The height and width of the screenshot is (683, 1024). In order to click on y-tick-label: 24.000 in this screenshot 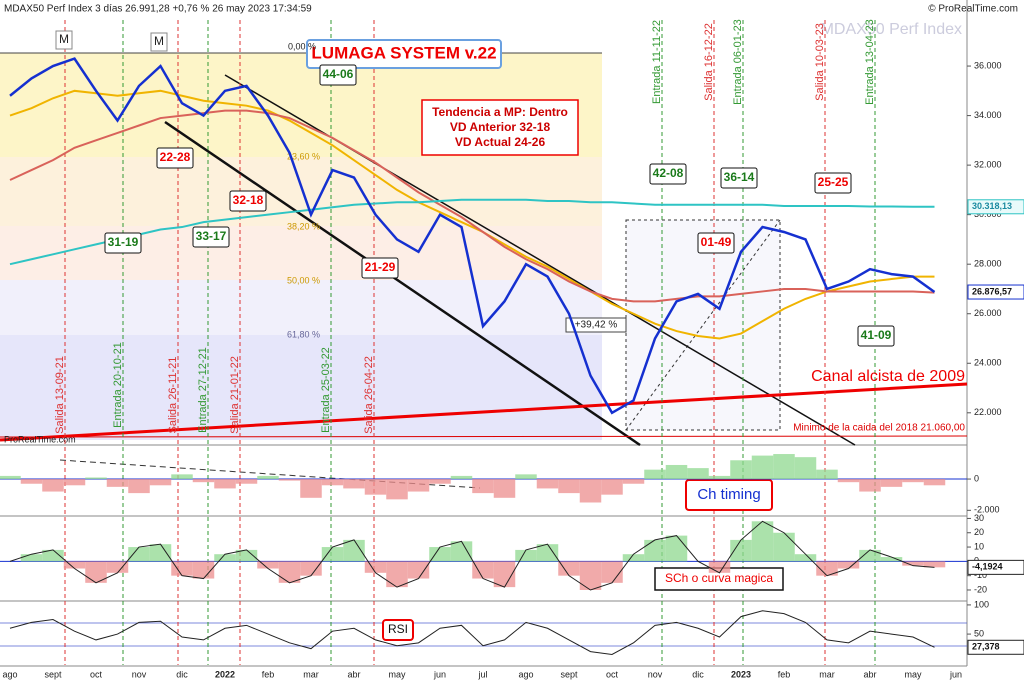, I will do `click(988, 363)`.